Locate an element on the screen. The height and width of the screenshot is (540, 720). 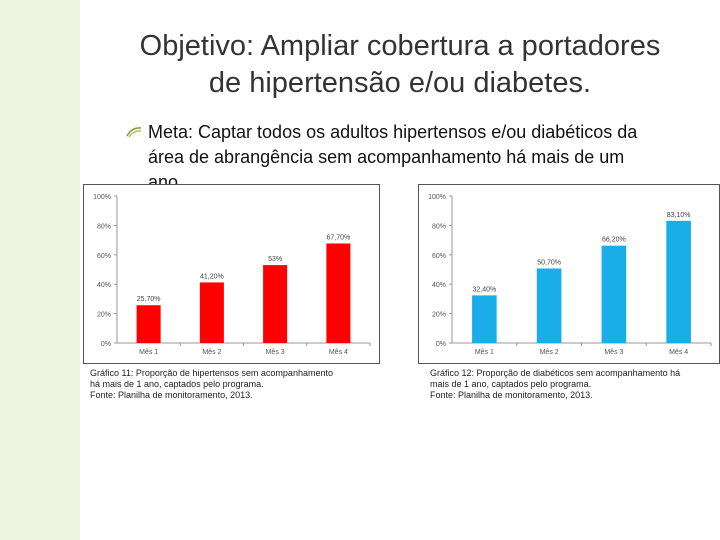
data-label: 41,20% is located at coordinates (212, 276).